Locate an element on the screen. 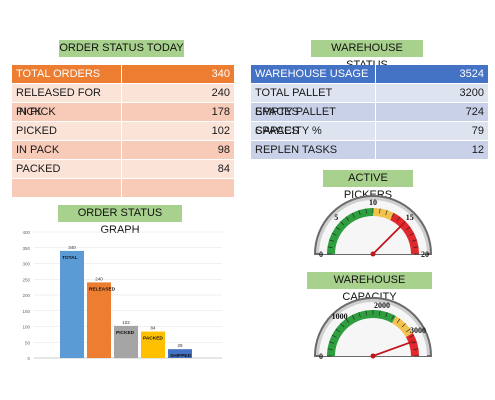 The height and width of the screenshot is (400, 495). row-value: 3524 is located at coordinates (471, 74).